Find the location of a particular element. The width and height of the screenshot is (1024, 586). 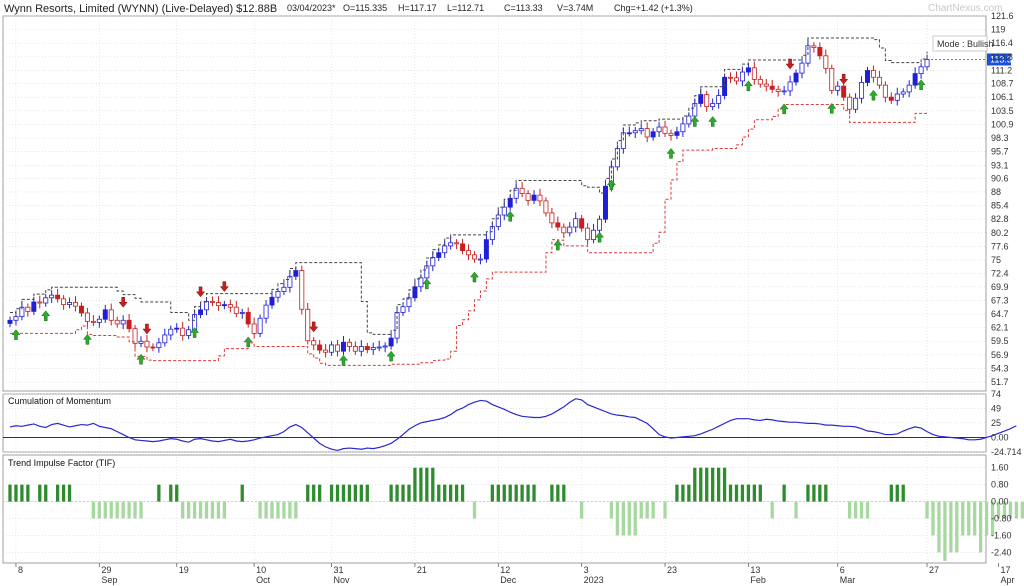

momentum-title: Cumulation of Momentum is located at coordinates (59, 401).